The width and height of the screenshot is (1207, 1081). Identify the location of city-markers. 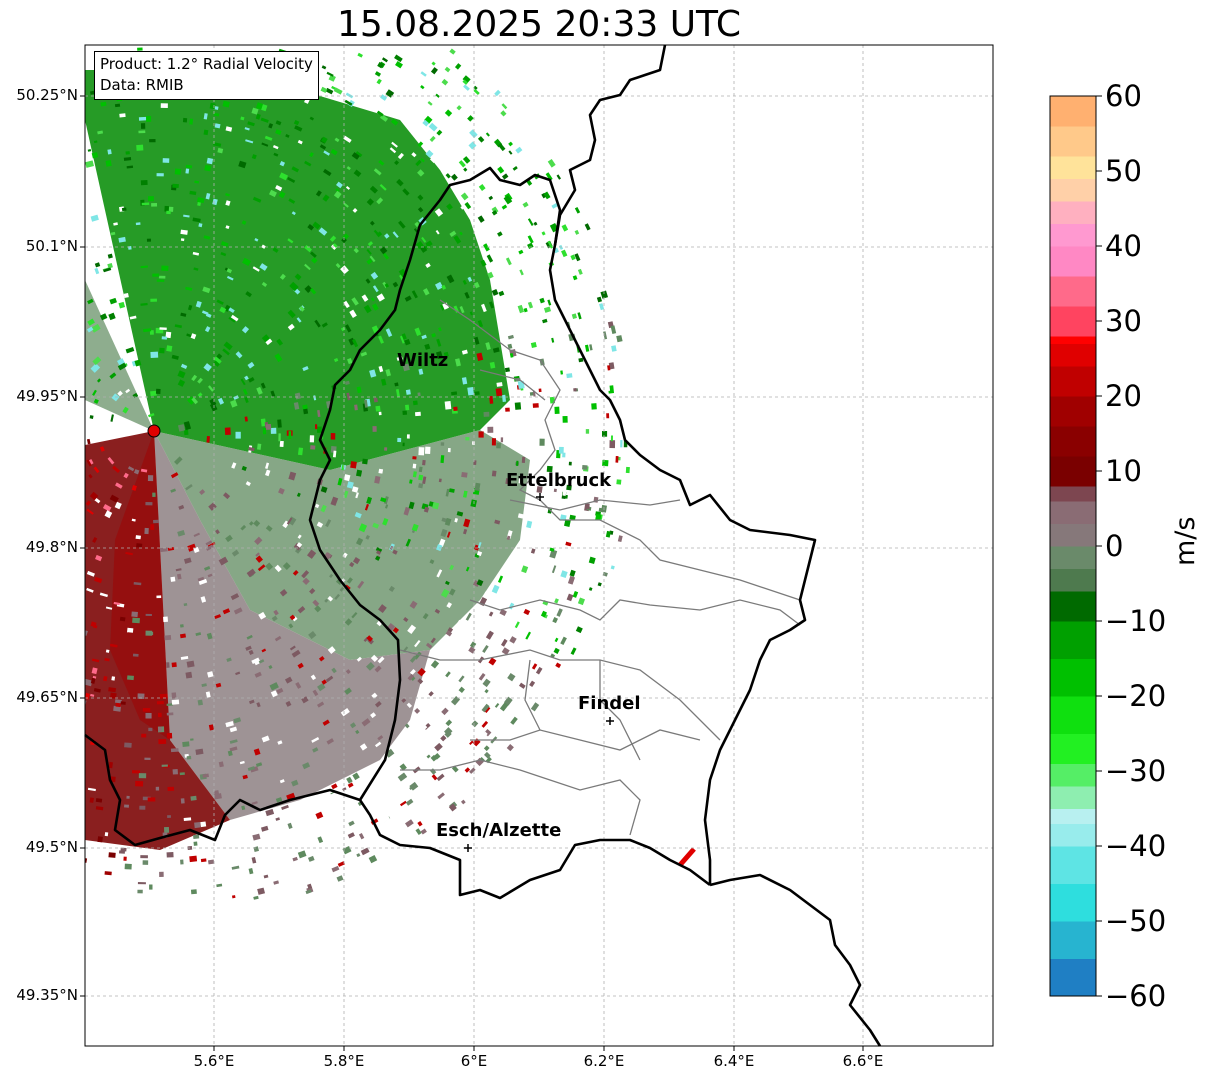
(539, 672).